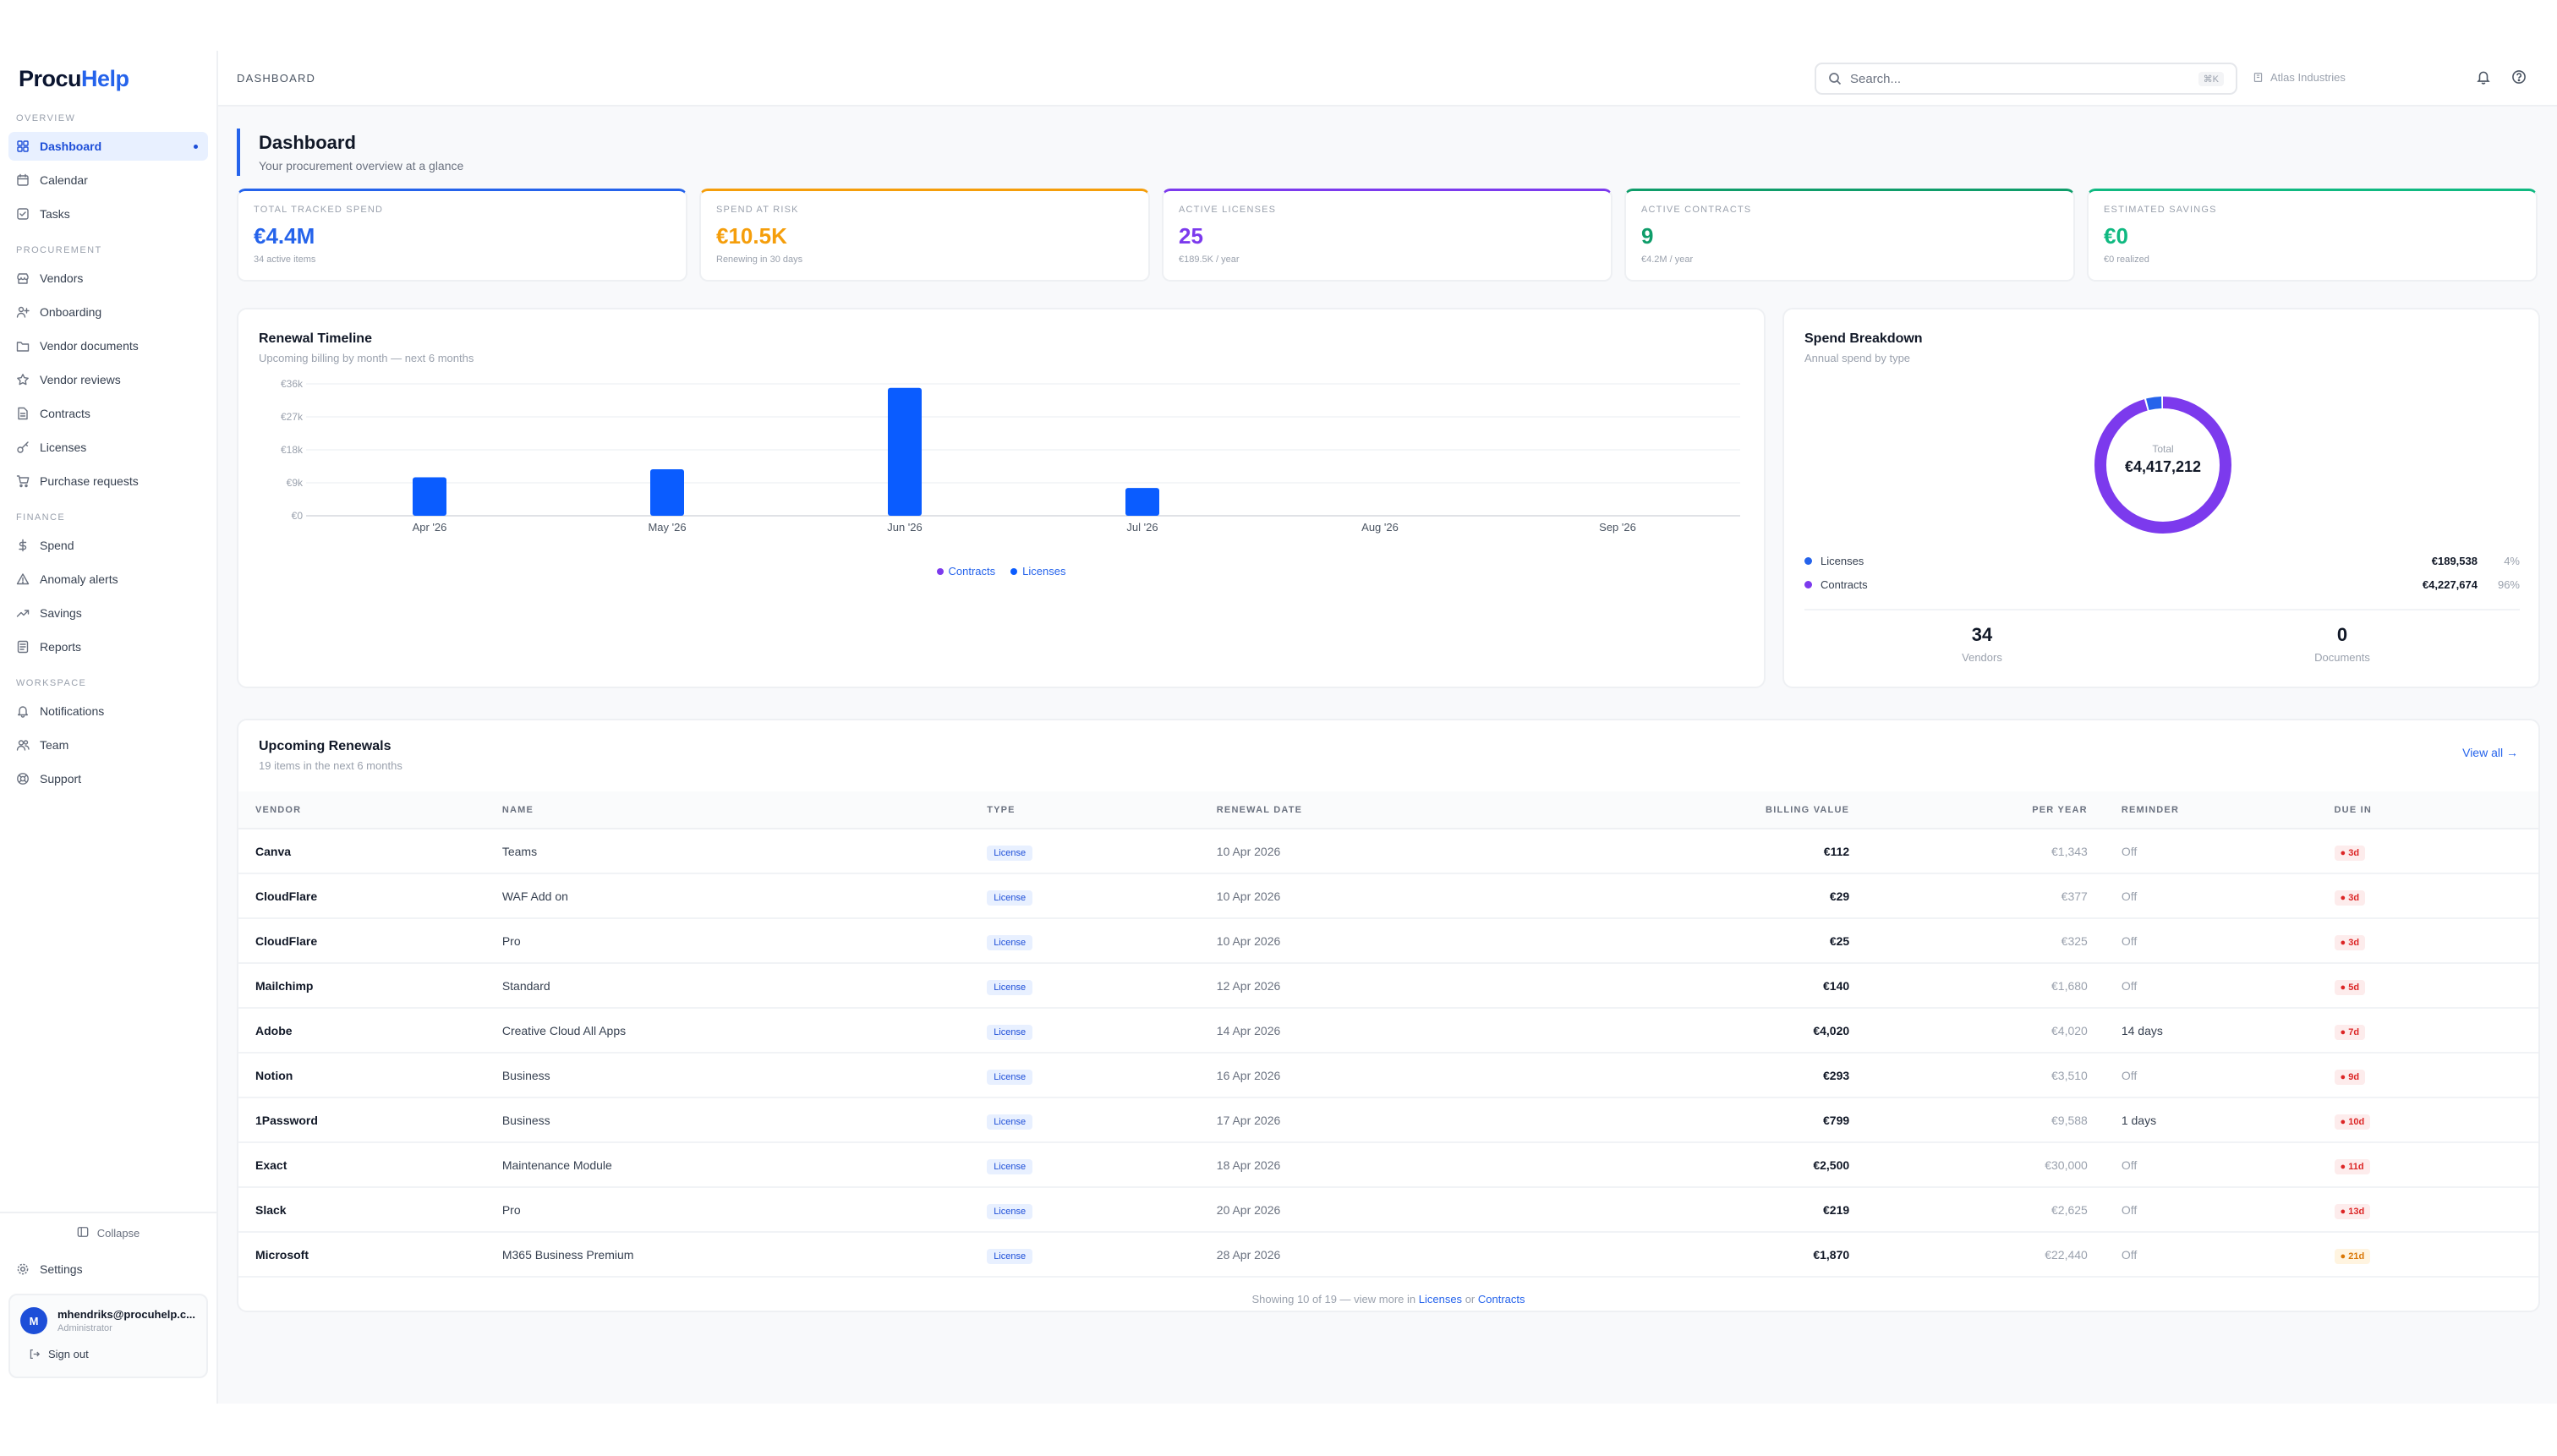 This screenshot has width=2557, height=1456. What do you see at coordinates (2508, 584) in the screenshot?
I see `breakdown-pct: 96%` at bounding box center [2508, 584].